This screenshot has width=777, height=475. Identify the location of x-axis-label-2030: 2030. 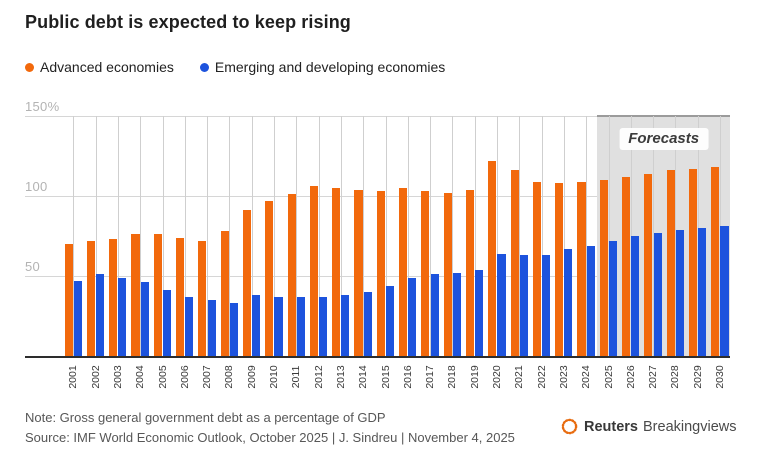
(720, 377).